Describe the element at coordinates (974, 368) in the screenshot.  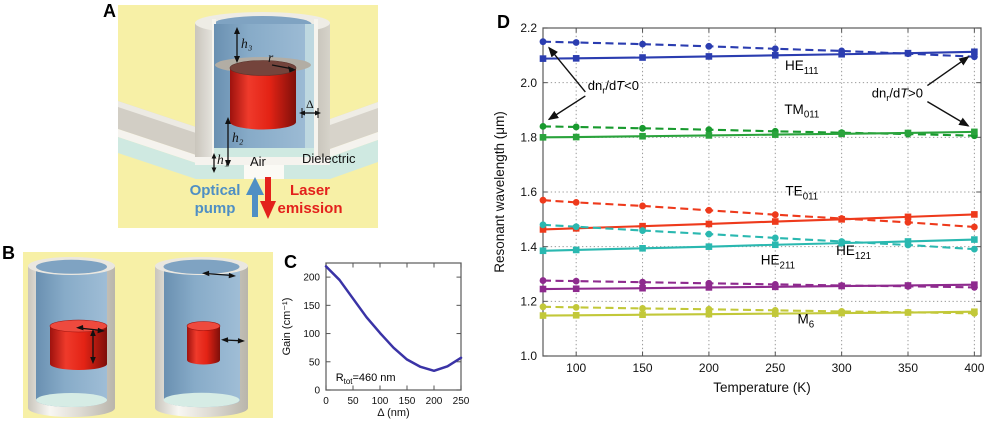
I see `x-tick-label: 400` at that location.